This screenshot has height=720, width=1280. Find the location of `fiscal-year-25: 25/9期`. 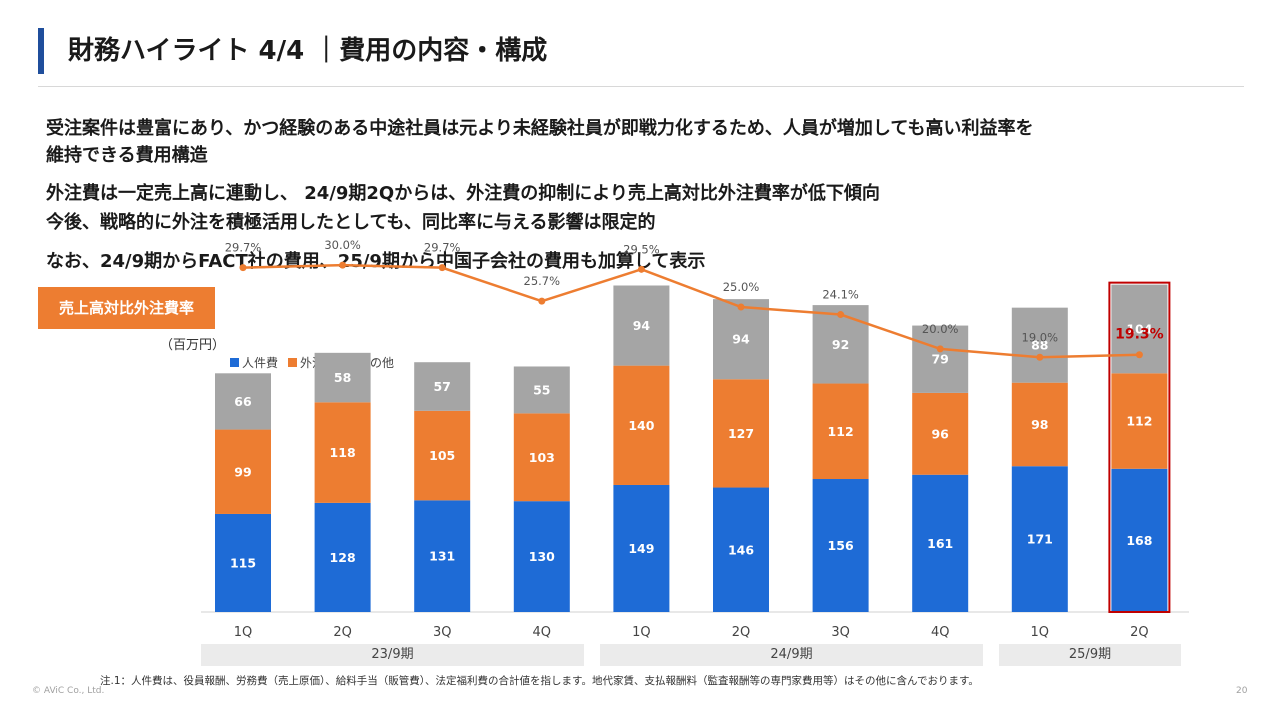

fiscal-year-25: 25/9期 is located at coordinates (1090, 655).